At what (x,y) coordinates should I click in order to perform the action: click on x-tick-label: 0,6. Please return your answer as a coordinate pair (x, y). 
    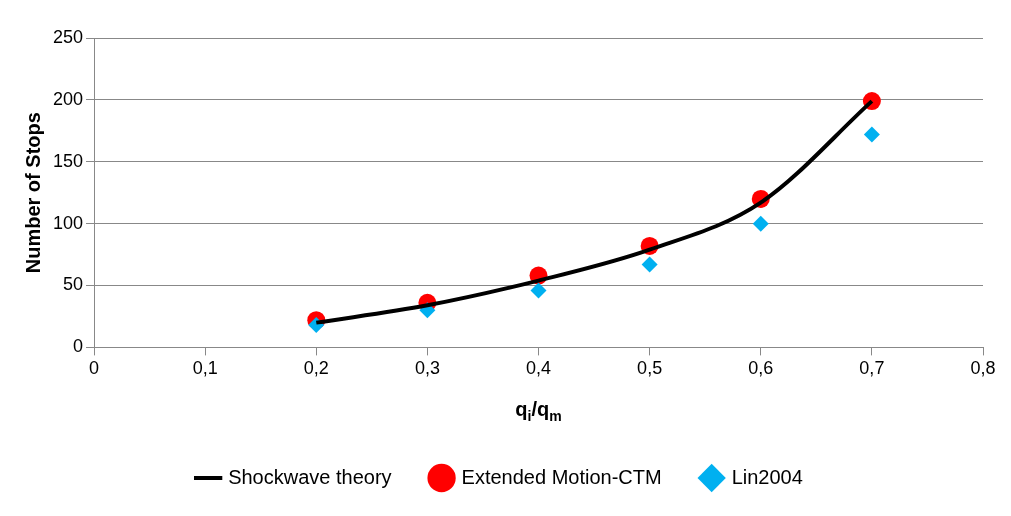
    Looking at the image, I should click on (761, 368).